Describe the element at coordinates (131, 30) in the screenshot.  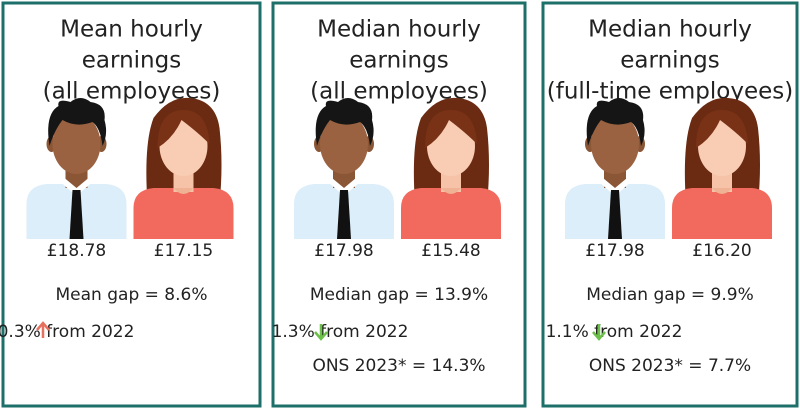
I see `card-title: Mean hourly` at that location.